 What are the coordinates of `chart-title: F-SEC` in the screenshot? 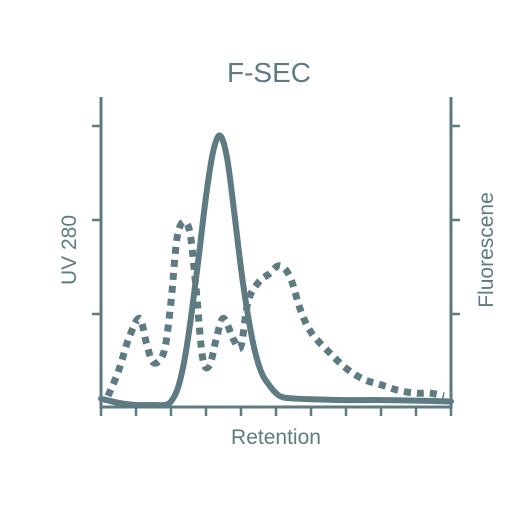 It's located at (269, 72).